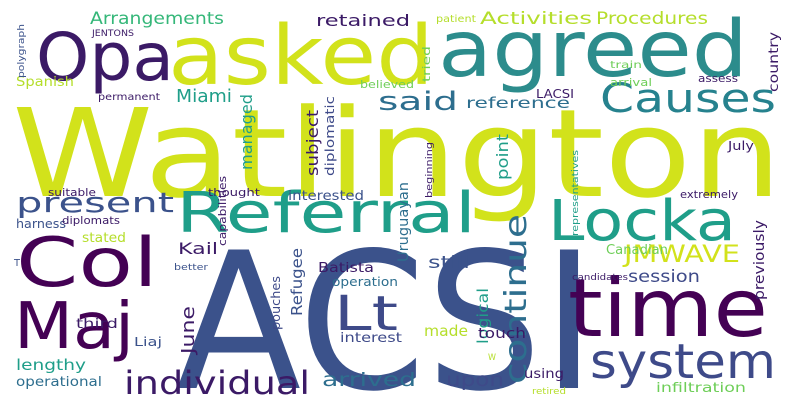  I want to click on word-infiltration: infiltration, so click(701, 388).